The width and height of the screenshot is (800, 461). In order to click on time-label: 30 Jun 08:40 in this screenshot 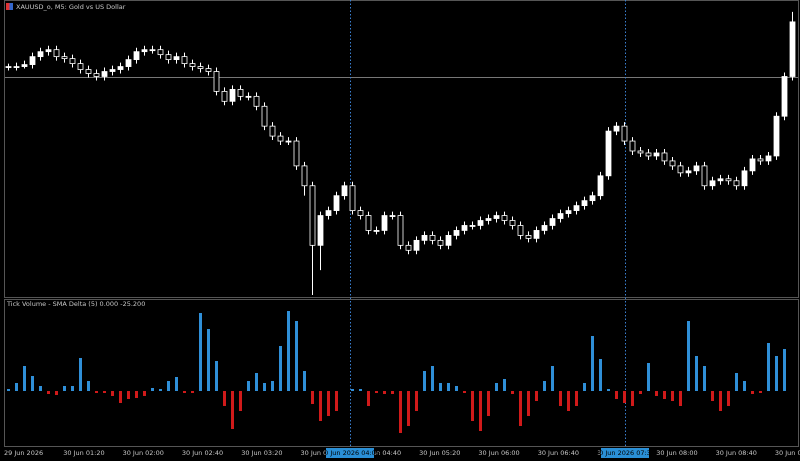, I will do `click(736, 453)`.